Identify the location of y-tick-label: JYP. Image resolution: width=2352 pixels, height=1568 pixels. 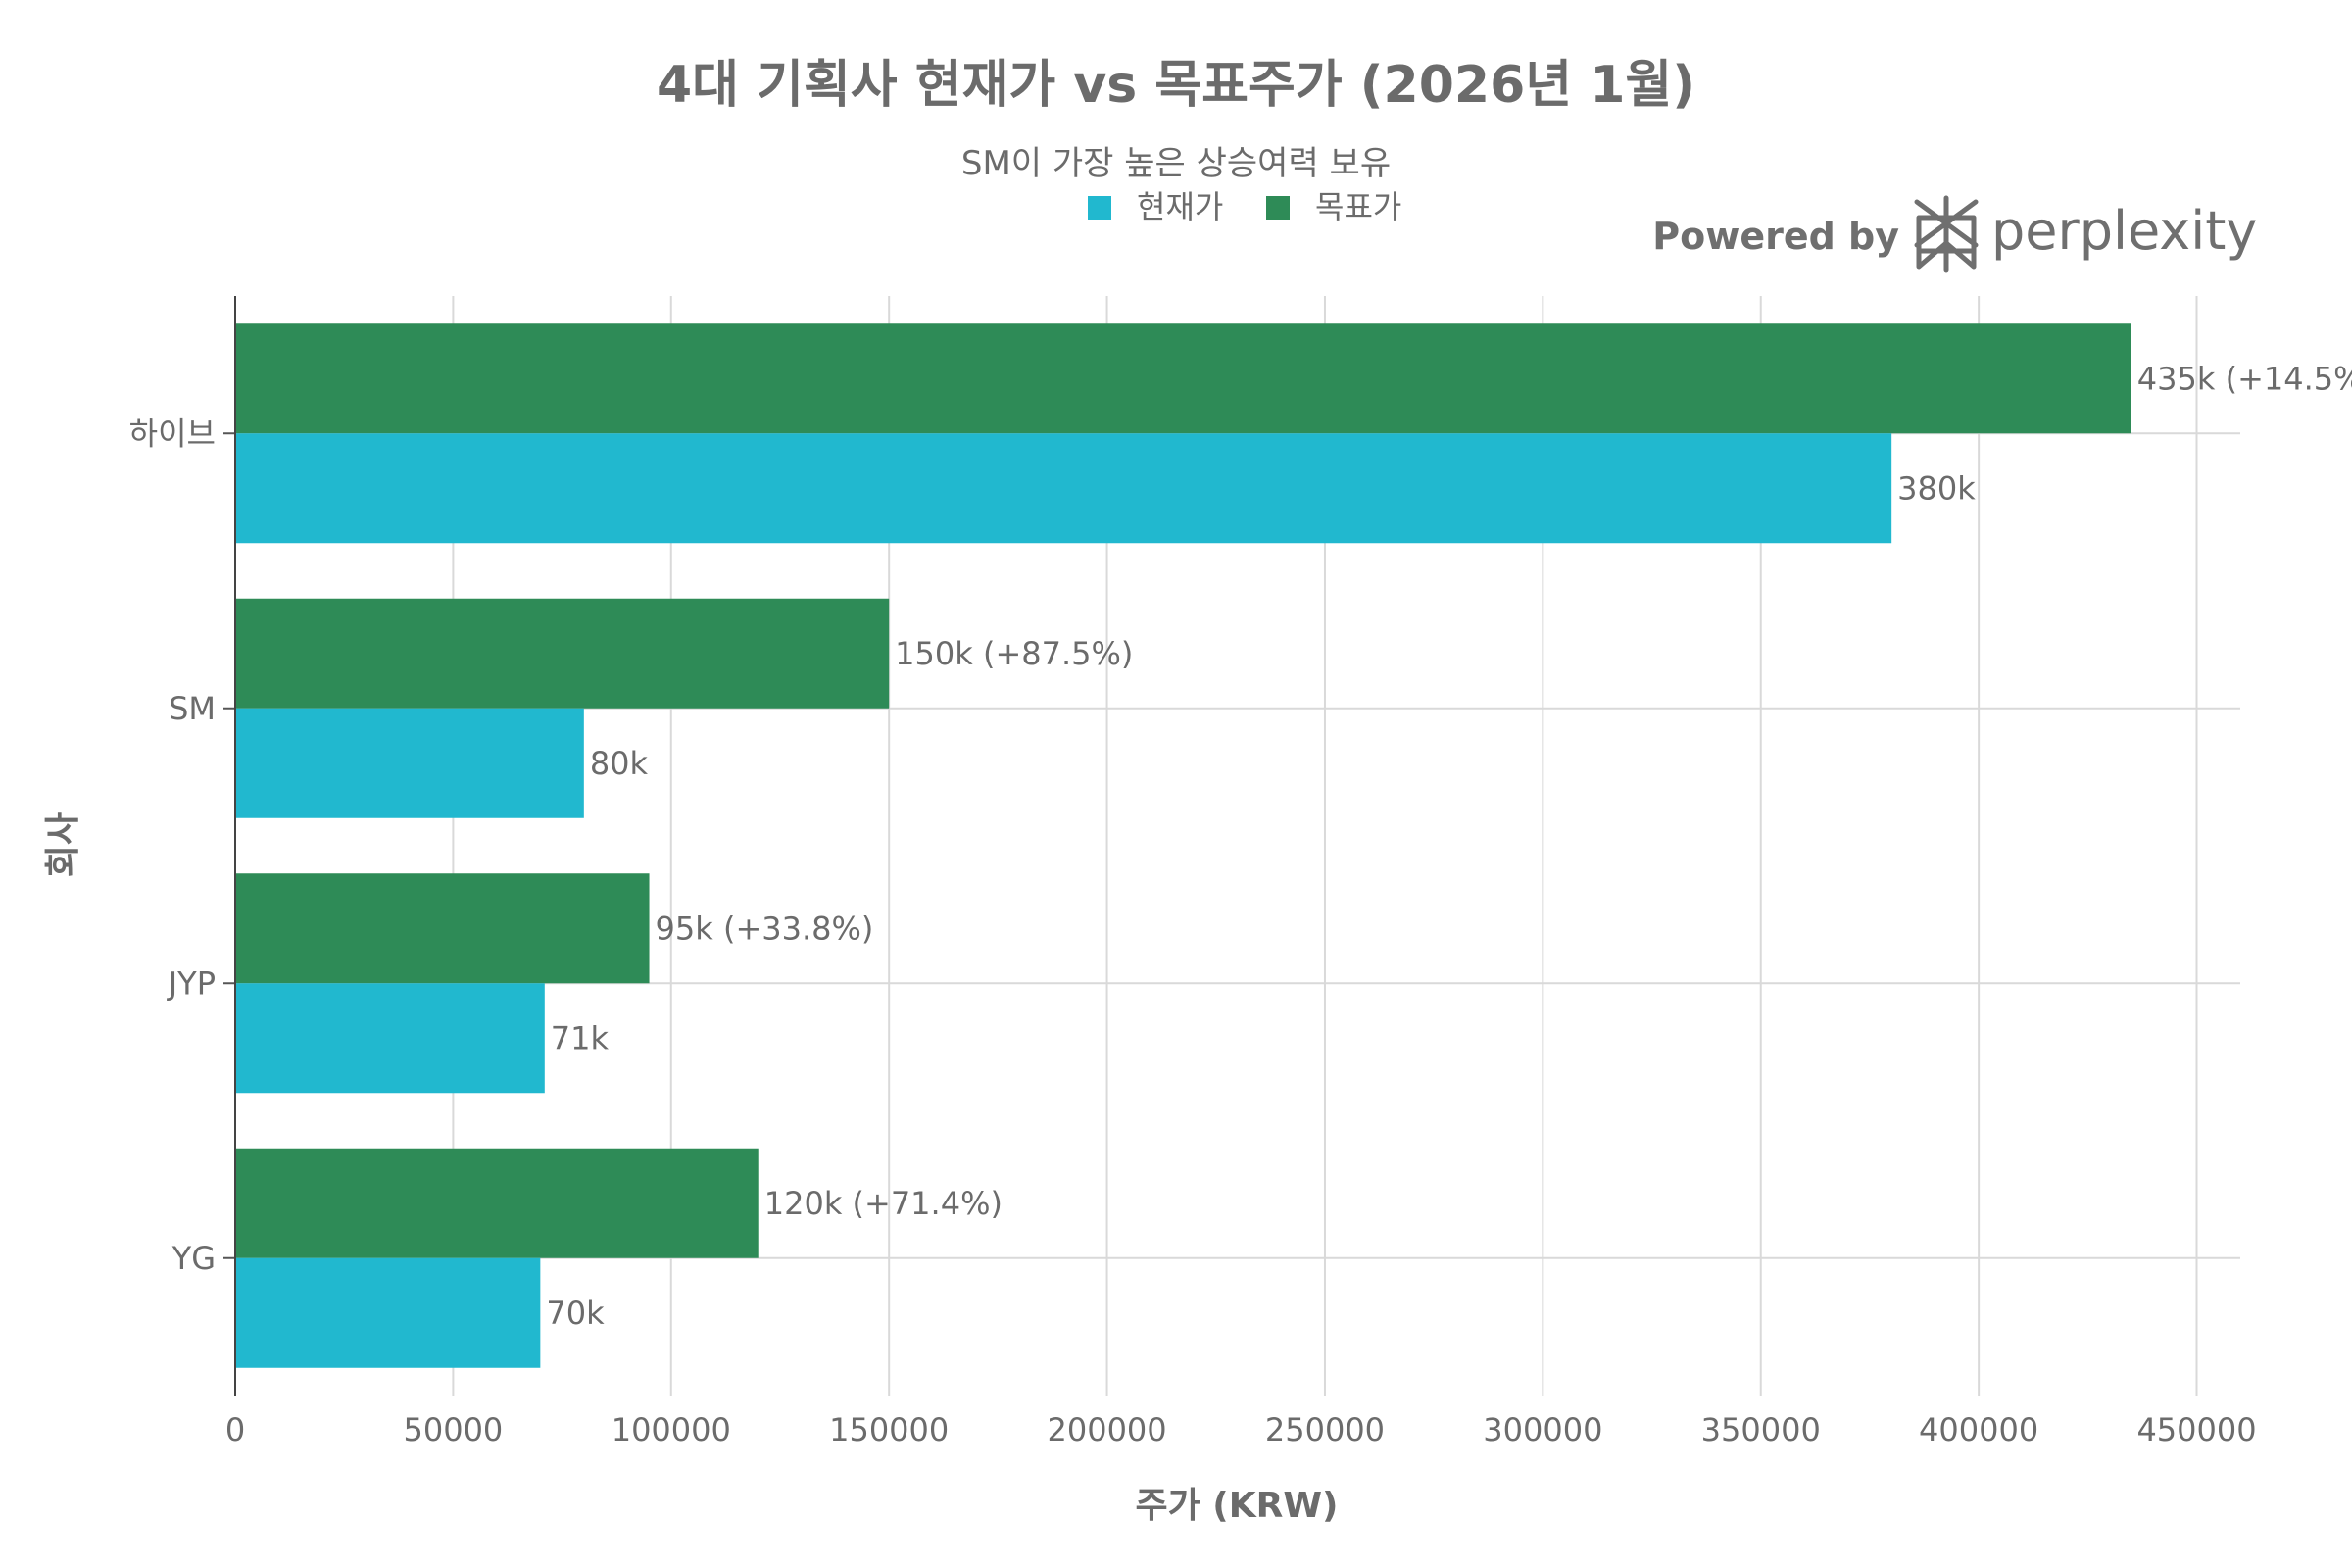
(191, 983).